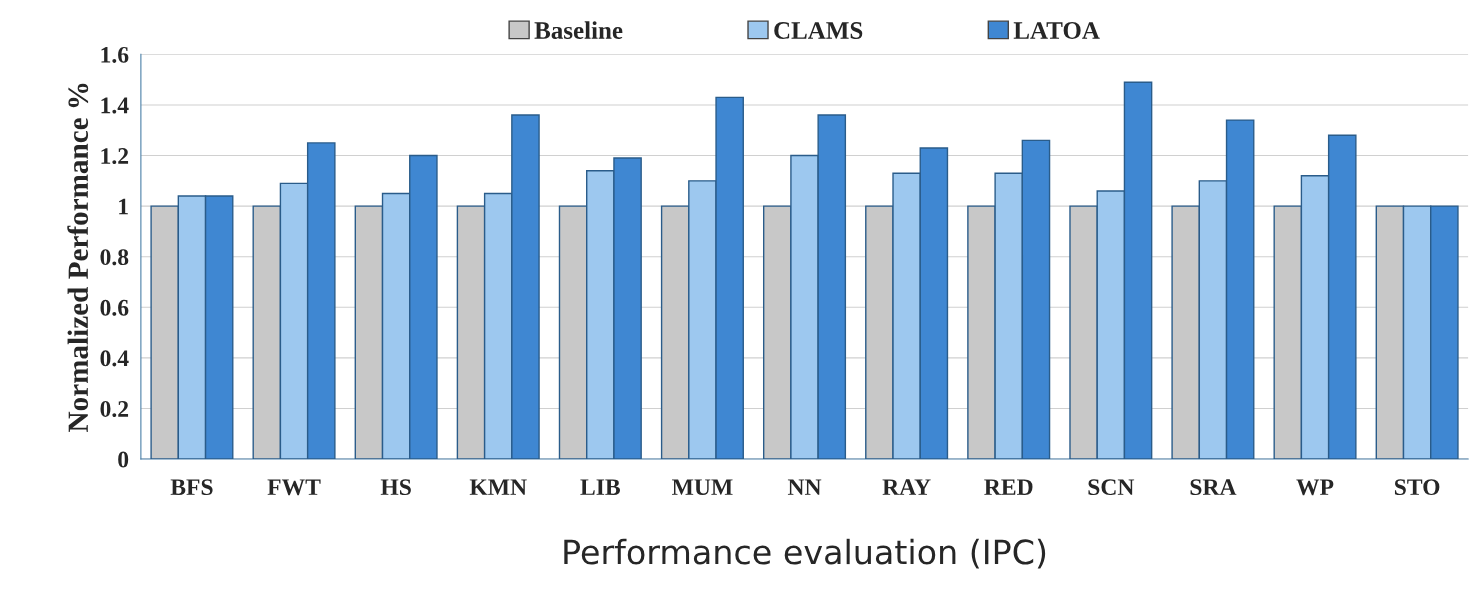 The height and width of the screenshot is (604, 1483). What do you see at coordinates (498, 487) in the screenshot?
I see `x-tick-label: KMN` at bounding box center [498, 487].